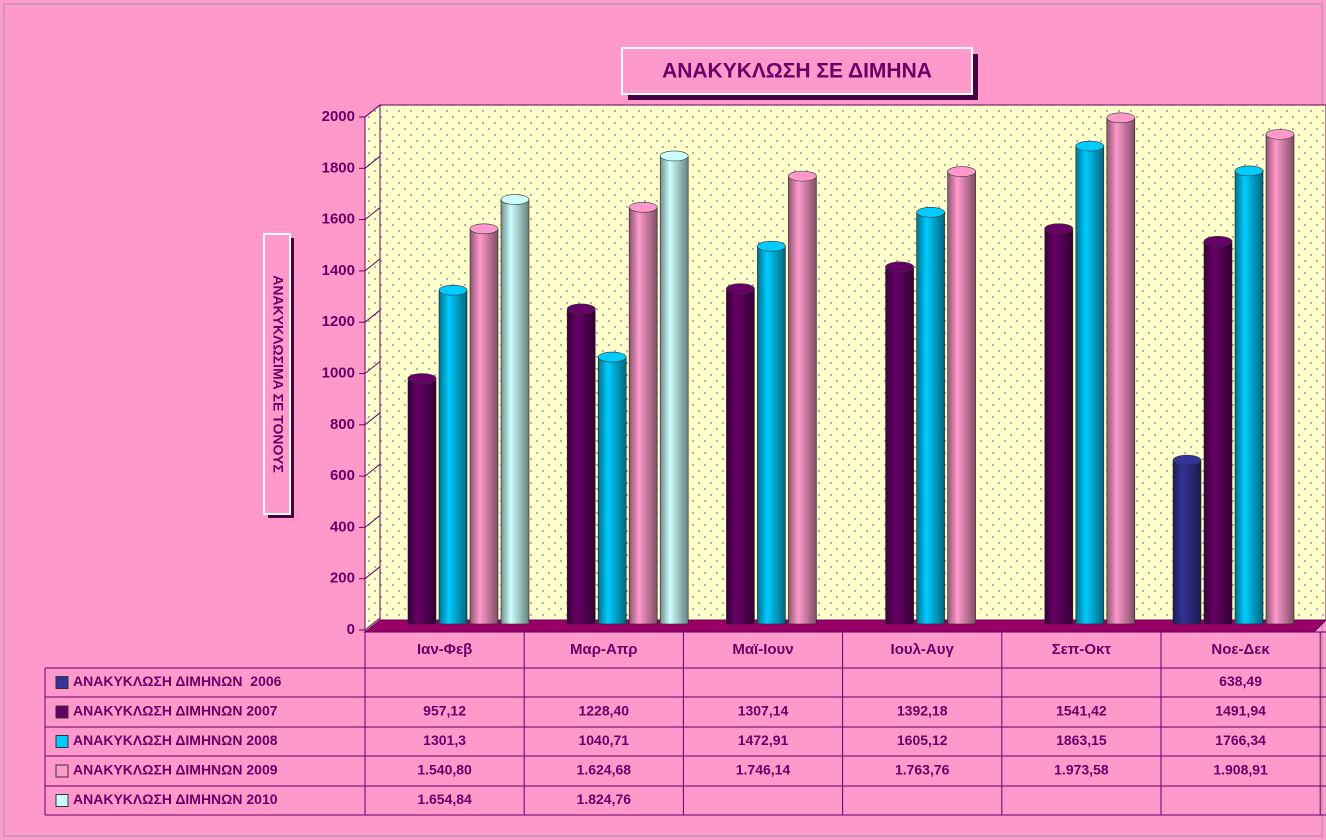  I want to click on y-label-box, so click(277, 374).